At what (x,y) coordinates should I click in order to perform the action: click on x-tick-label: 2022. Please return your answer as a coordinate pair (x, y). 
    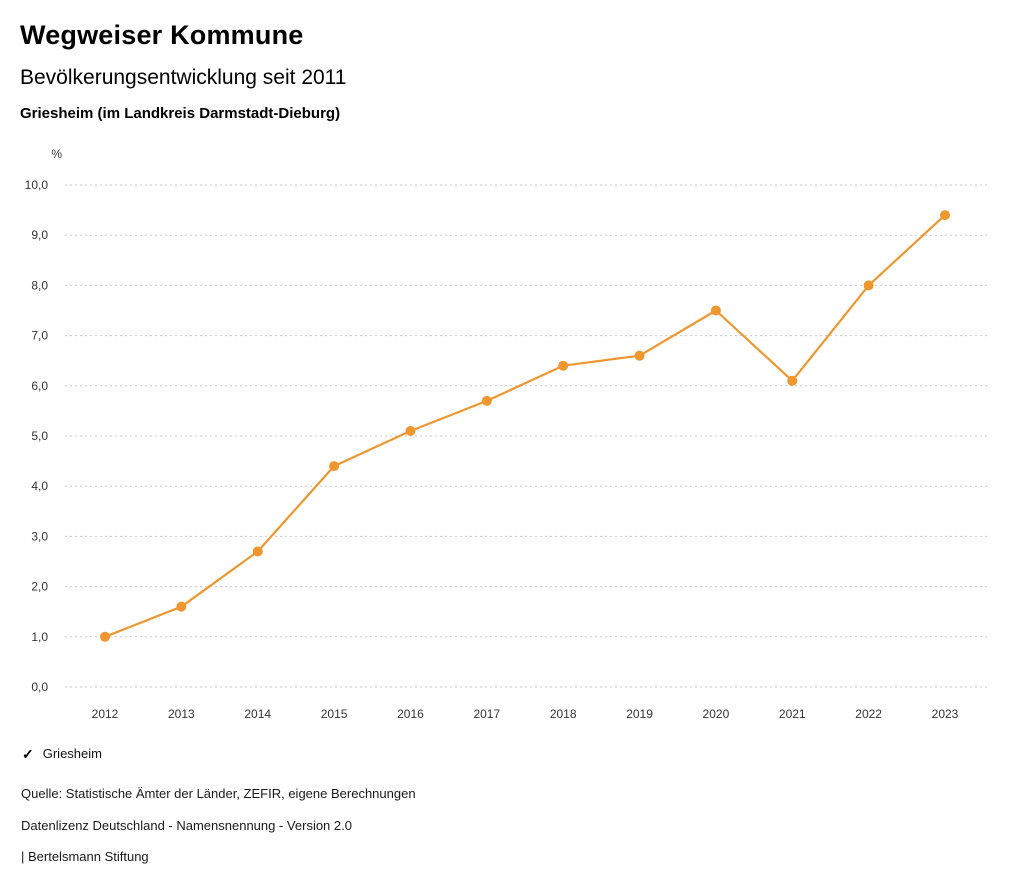
    Looking at the image, I should click on (868, 714).